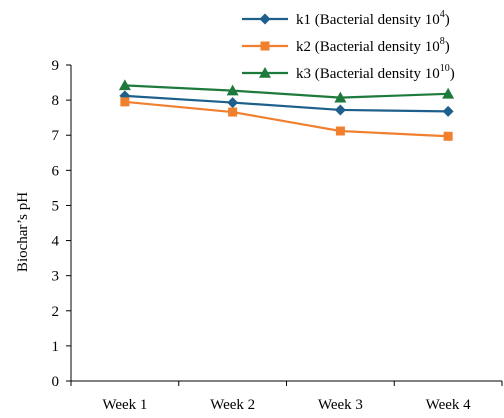 The image size is (504, 418). What do you see at coordinates (232, 405) in the screenshot?
I see `x-tick-label: Week 2` at bounding box center [232, 405].